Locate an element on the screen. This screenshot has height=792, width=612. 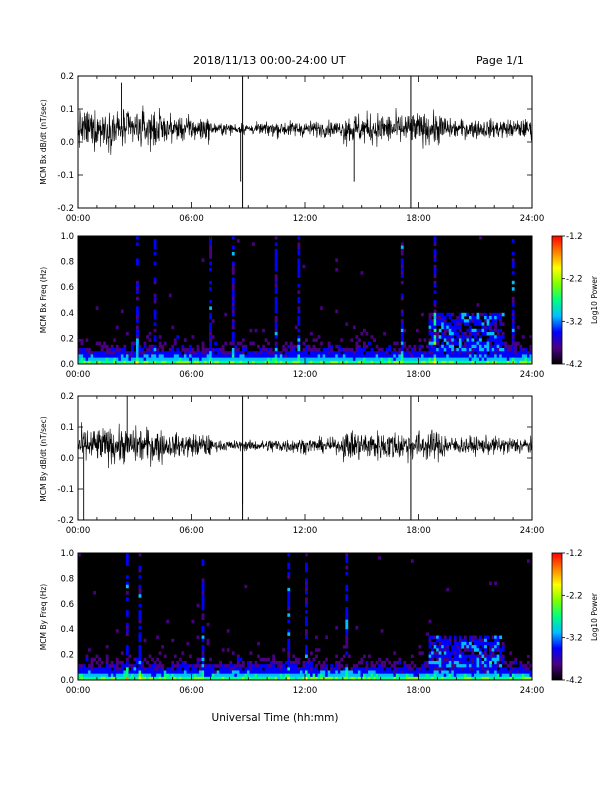
colorbar-tick-label: -2.2 is located at coordinates (574, 596).